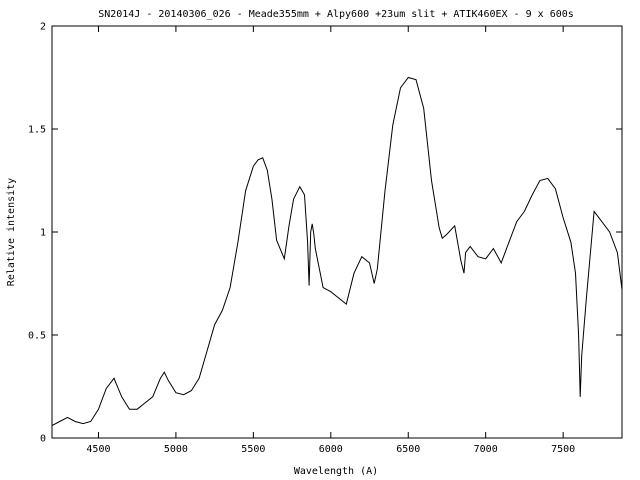  I want to click on y-axis-label: Relative intensity, so click(11, 232).